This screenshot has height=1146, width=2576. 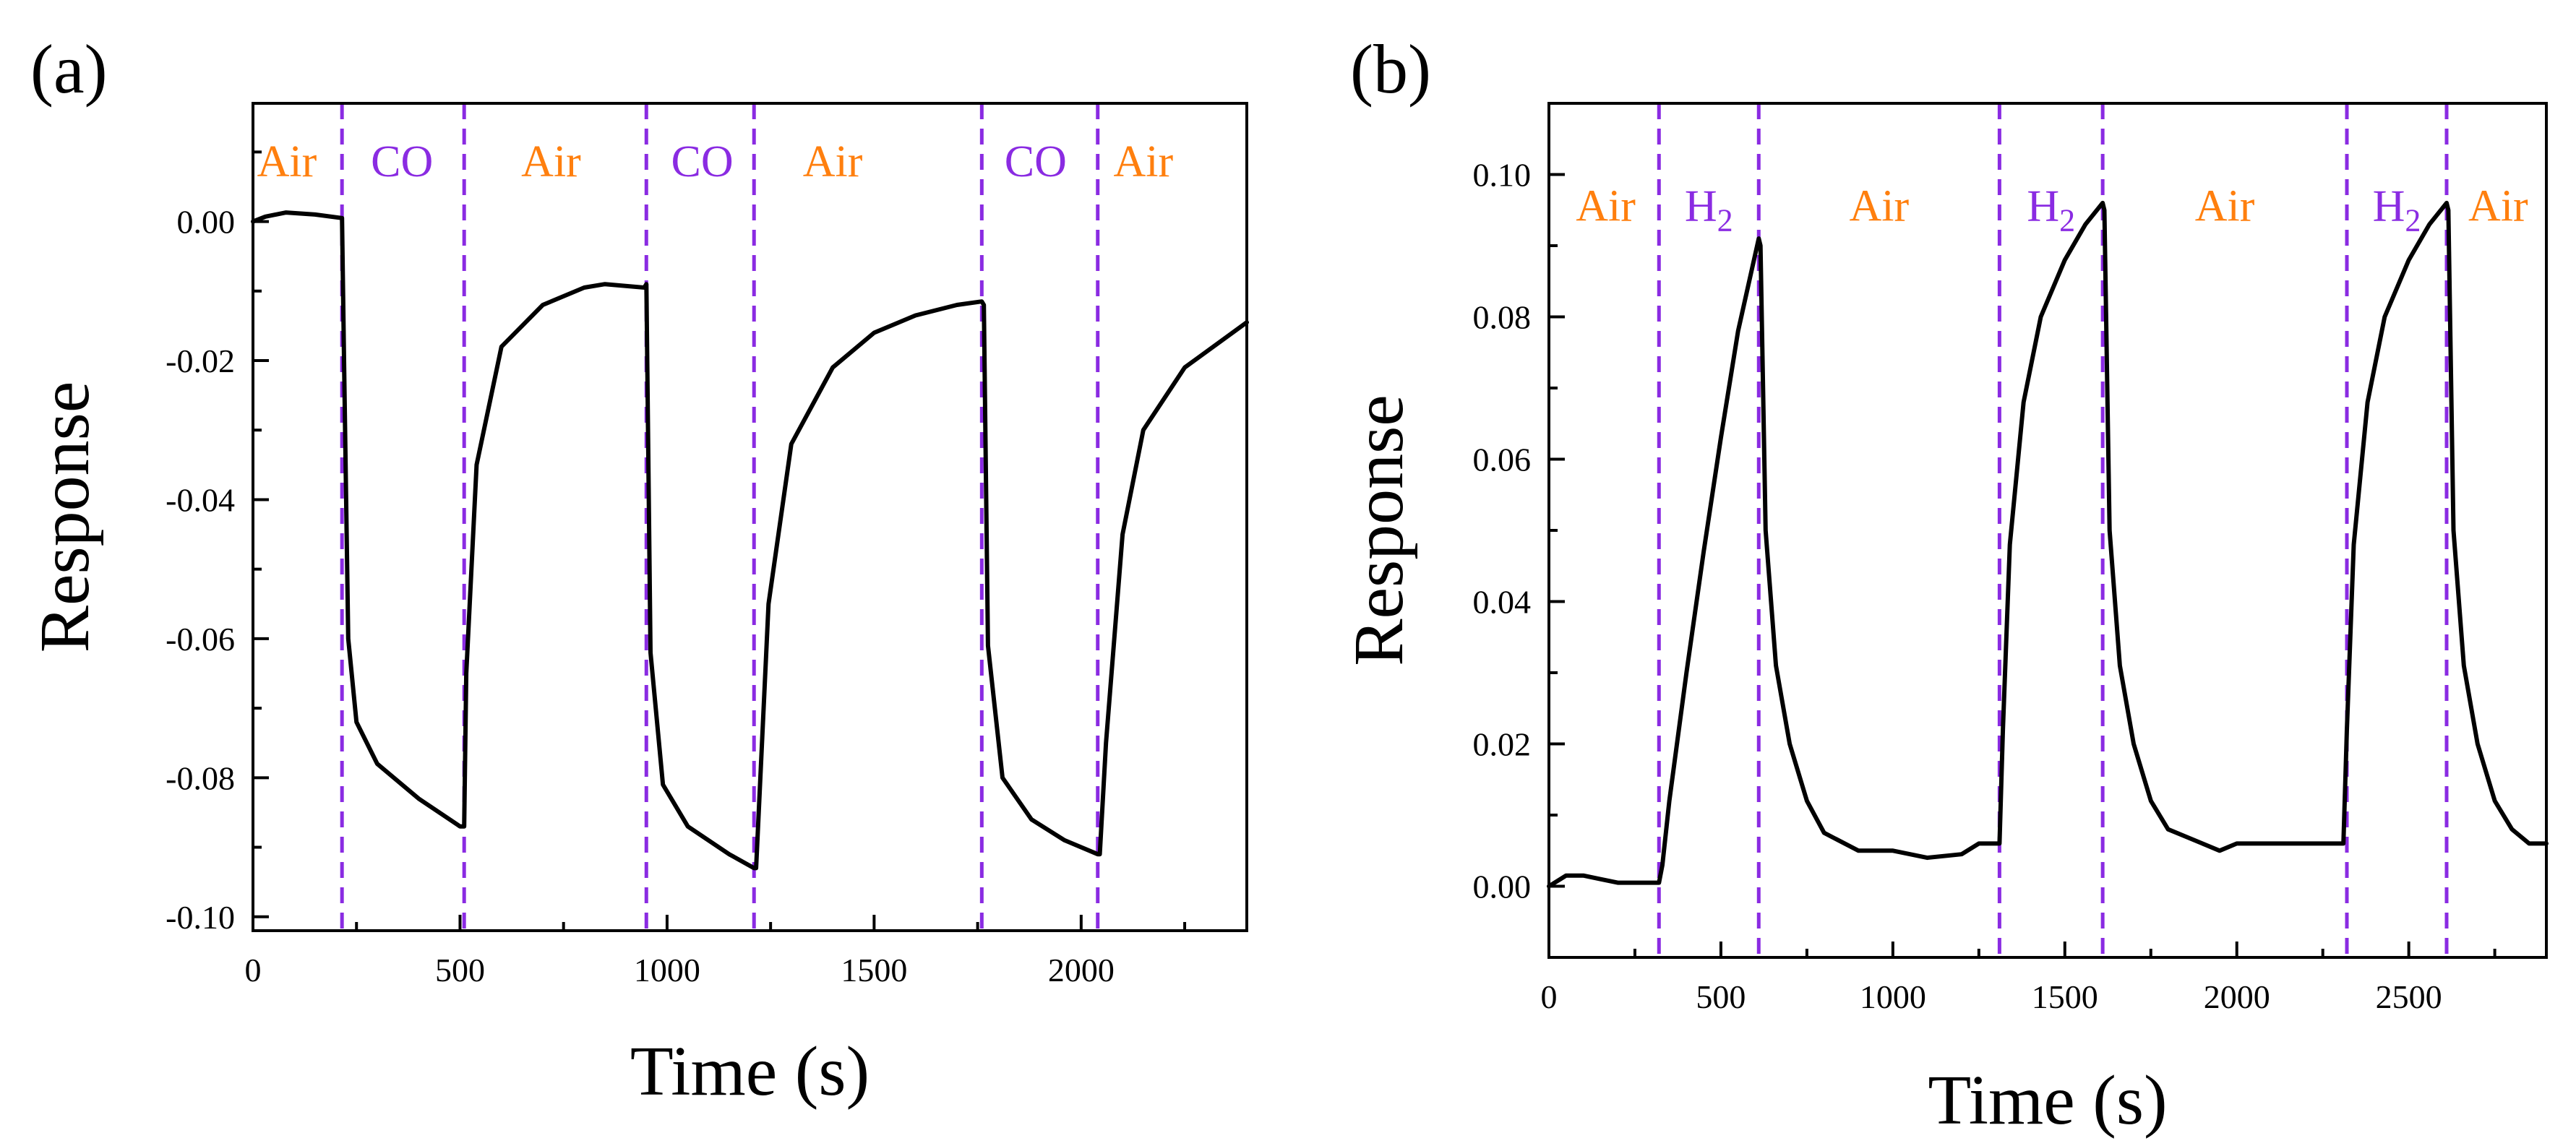 I want to click on y-tick-label: 0.10, so click(x=1502, y=175).